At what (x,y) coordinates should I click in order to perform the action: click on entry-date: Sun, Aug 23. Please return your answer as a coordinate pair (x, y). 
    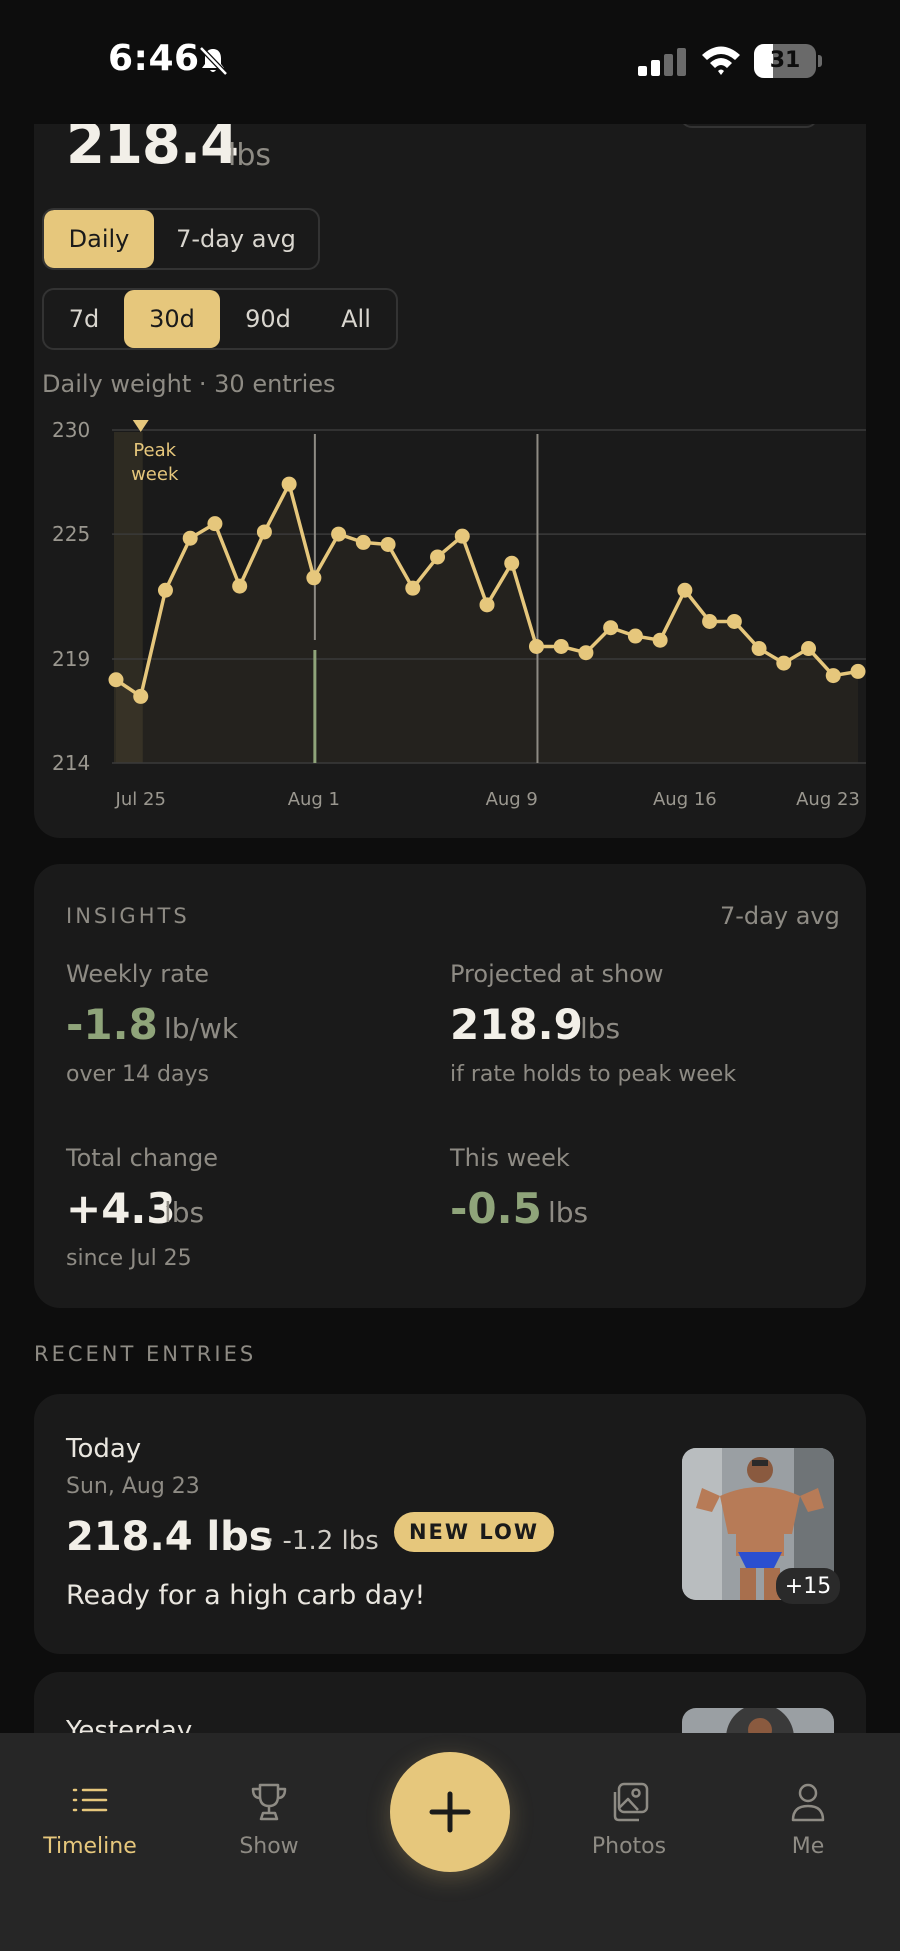
    Looking at the image, I should click on (133, 1486).